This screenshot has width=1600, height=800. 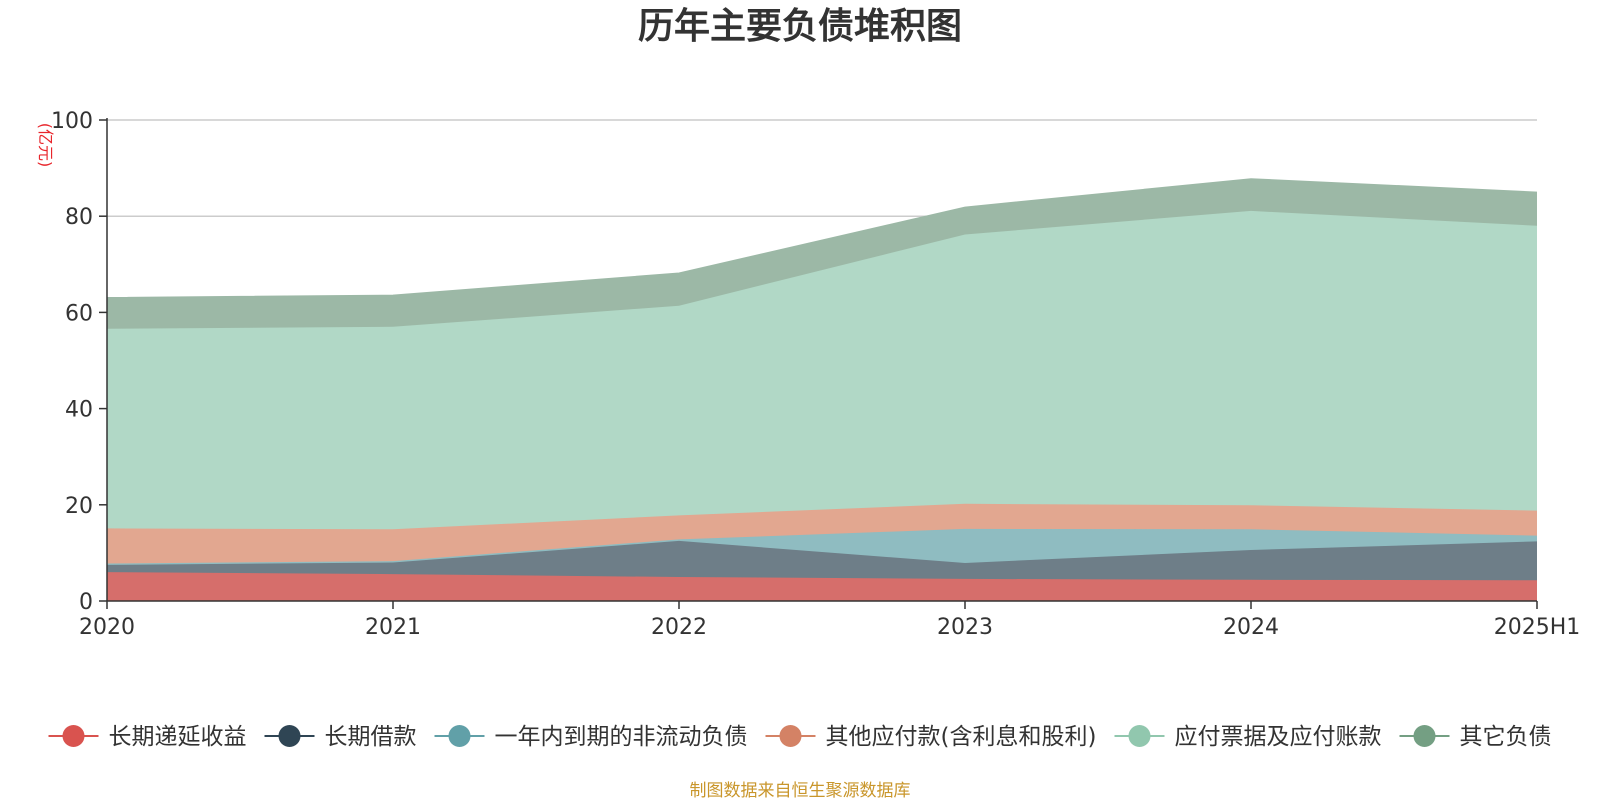 I want to click on legend-item-6: 其它负债, so click(x=1475, y=737).